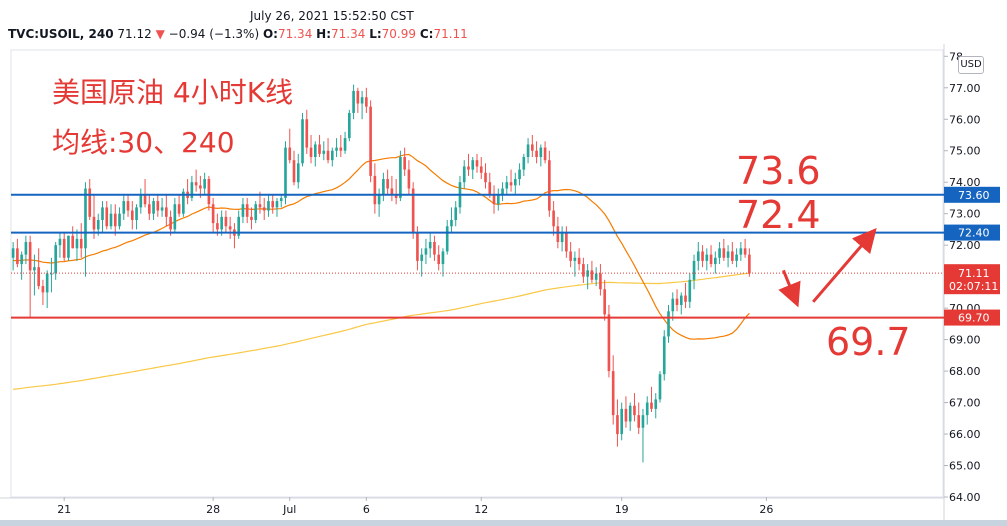  I want to click on high-label: H:, so click(323, 34).